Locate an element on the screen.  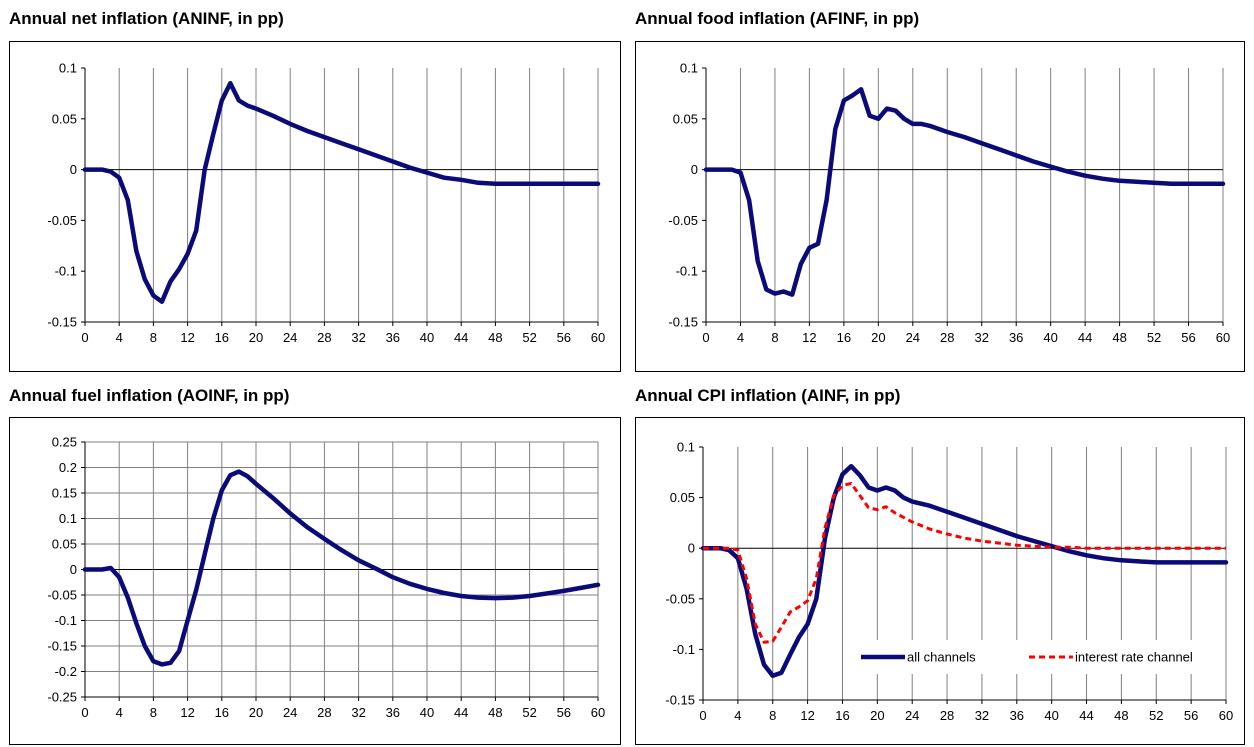
chart-title: Annual food inflation (AFINF, in pp) is located at coordinates (777, 18).